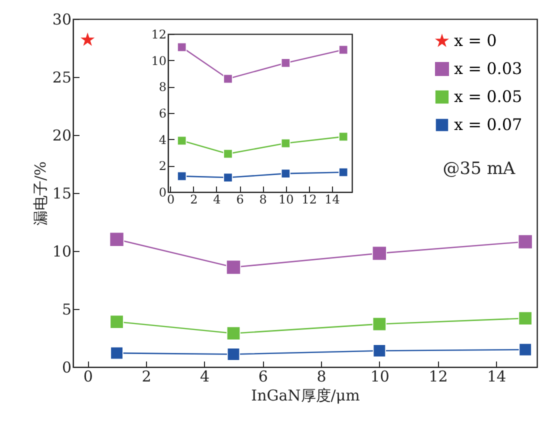  Describe the element at coordinates (488, 68) in the screenshot. I see `legend-label: x = 0.03` at that location.